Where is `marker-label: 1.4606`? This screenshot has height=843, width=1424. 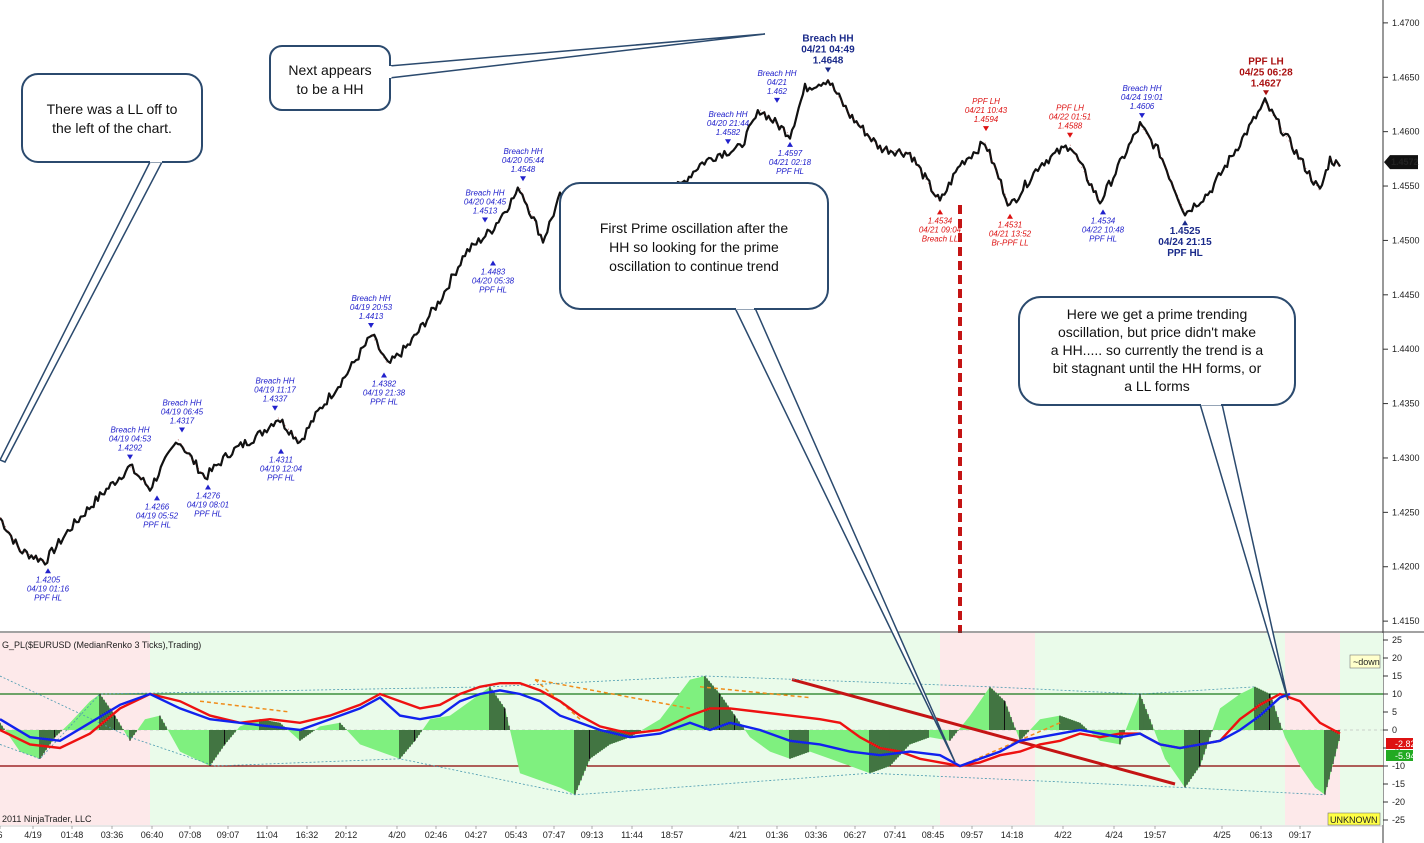 marker-label: 1.4606 is located at coordinates (1142, 106).